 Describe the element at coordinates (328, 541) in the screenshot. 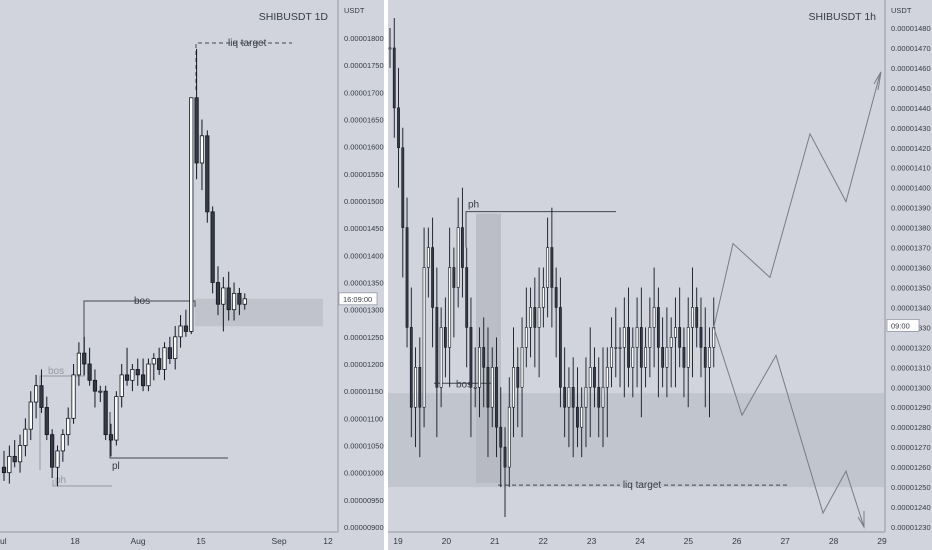

I see `time-tick-label: 12` at that location.